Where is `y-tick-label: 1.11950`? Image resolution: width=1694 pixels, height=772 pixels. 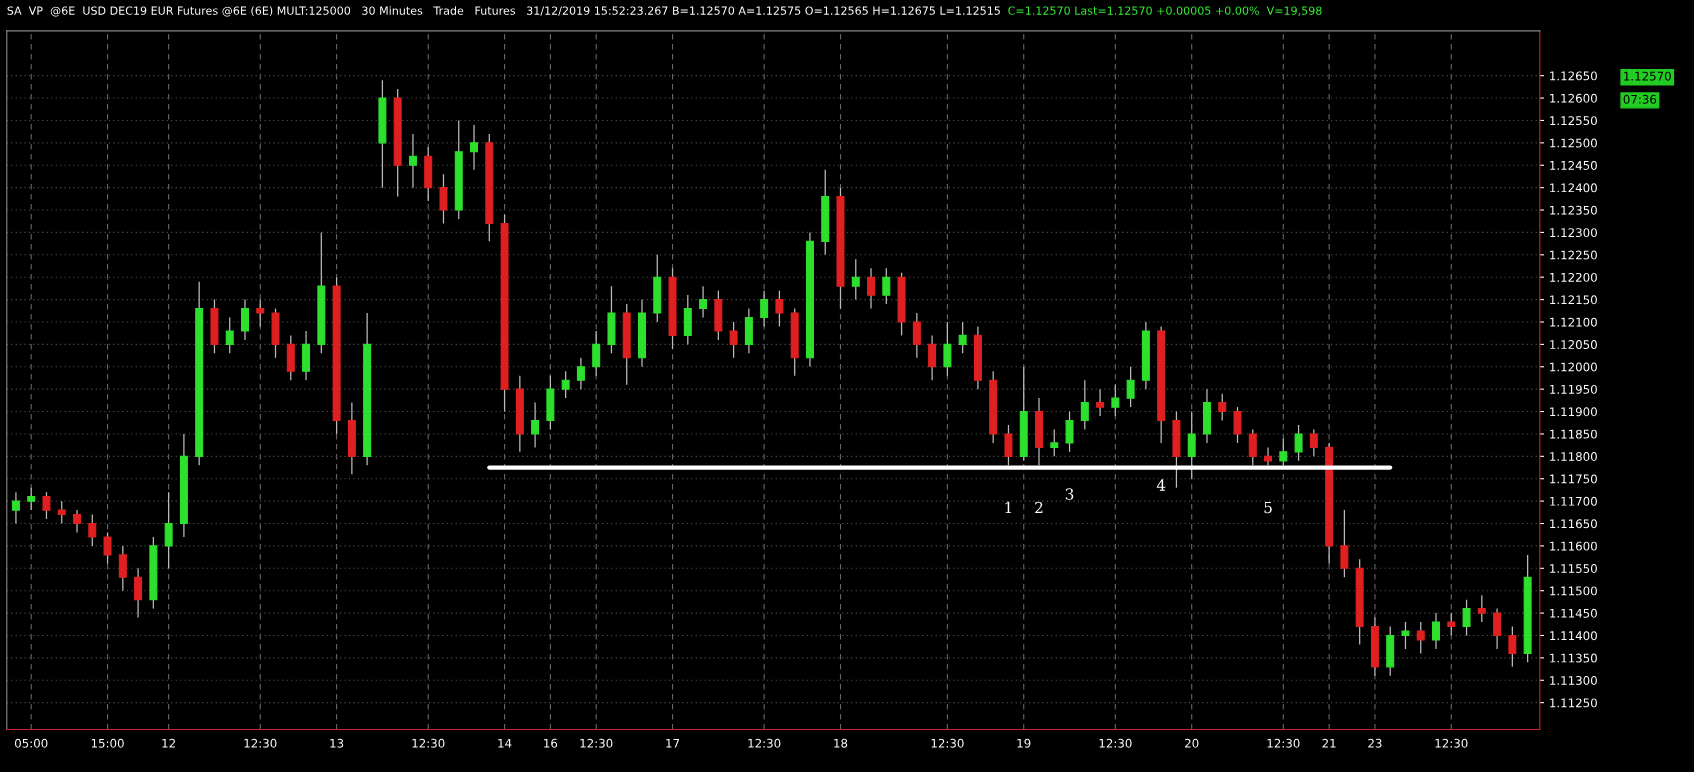 y-tick-label: 1.11950 is located at coordinates (1573, 389).